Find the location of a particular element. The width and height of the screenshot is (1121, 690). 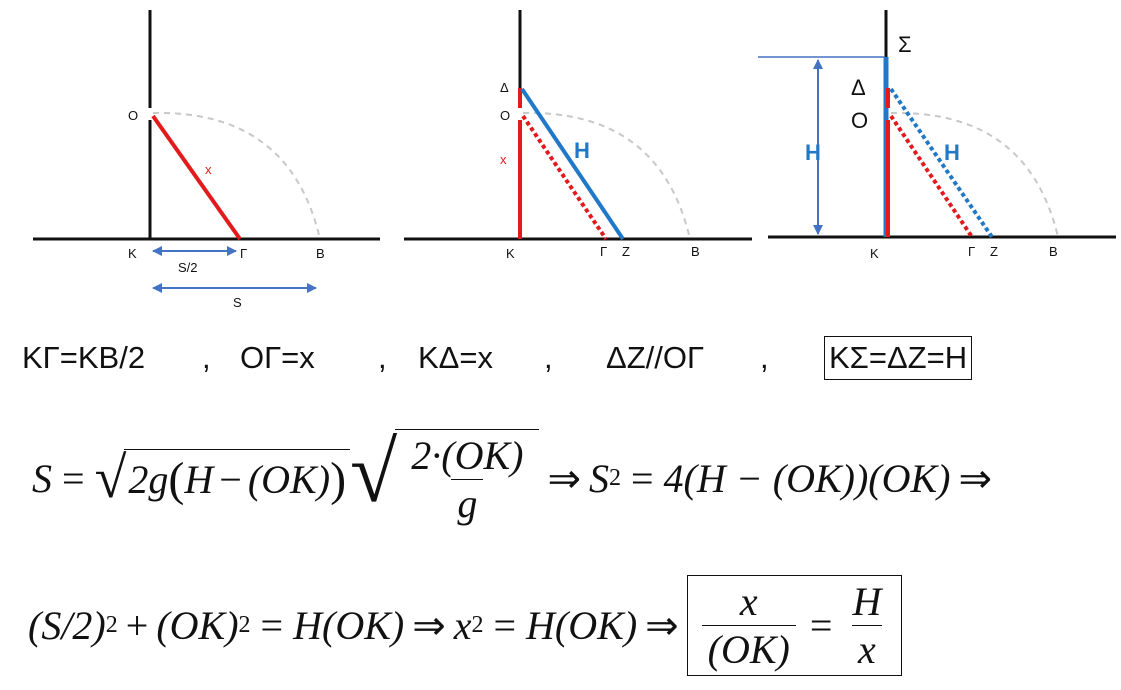

term-H: H is located at coordinates (199, 479).